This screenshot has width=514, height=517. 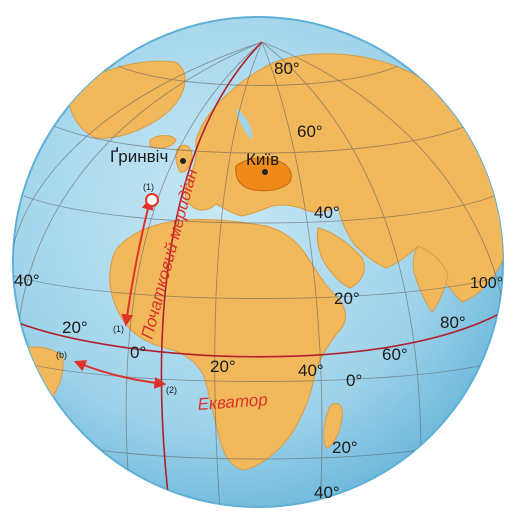 I want to click on land-arabia, so click(x=340, y=258).